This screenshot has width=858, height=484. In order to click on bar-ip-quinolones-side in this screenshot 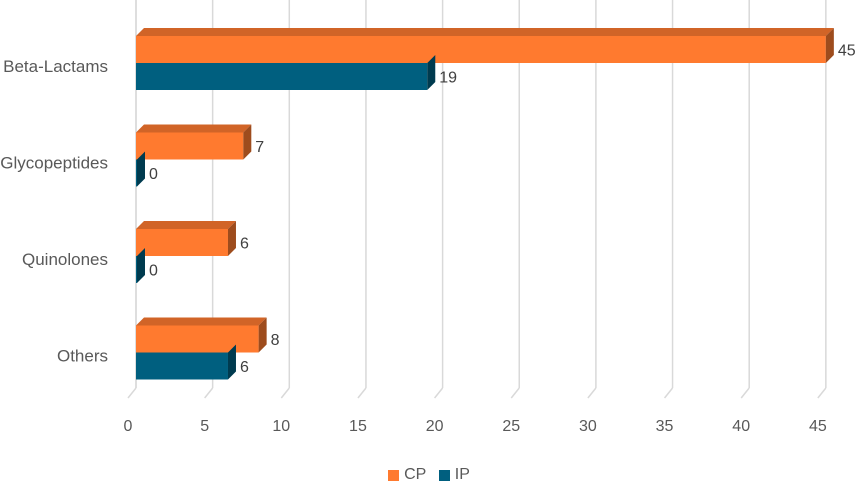, I will do `click(141, 265)`.